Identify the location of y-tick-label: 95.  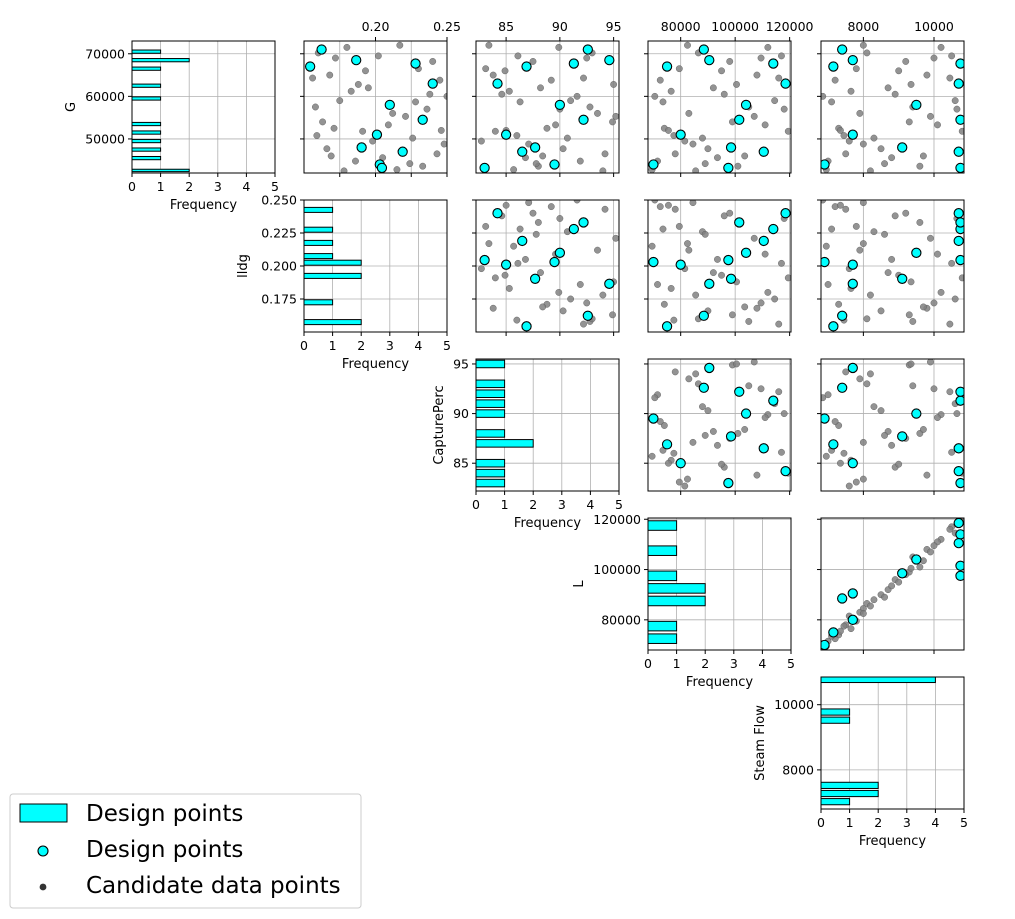
(461, 363).